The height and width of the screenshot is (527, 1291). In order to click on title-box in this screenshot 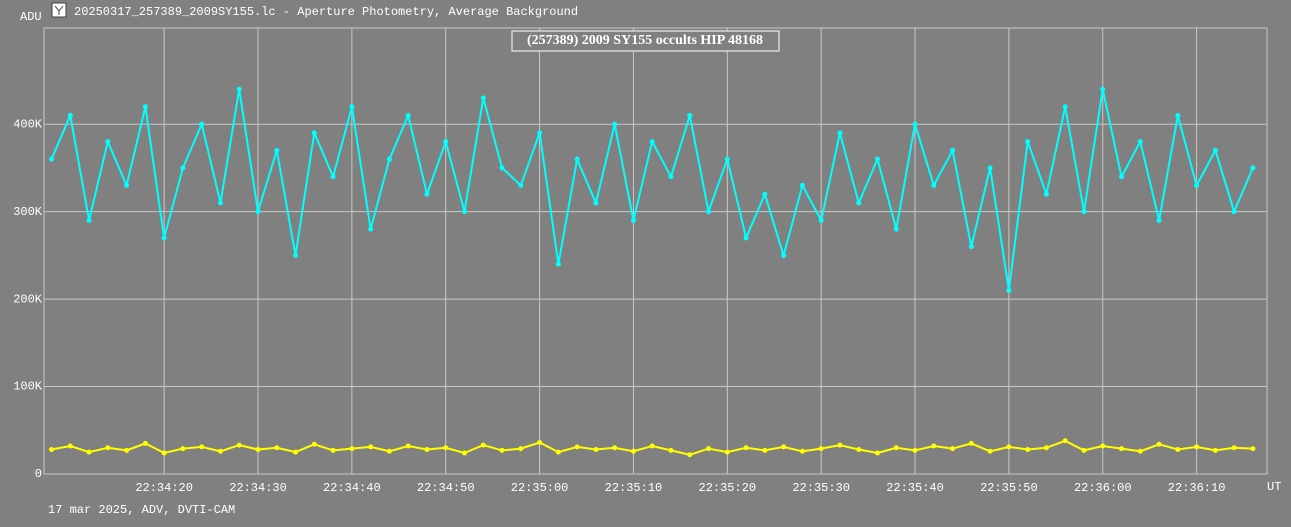, I will do `click(645, 41)`.